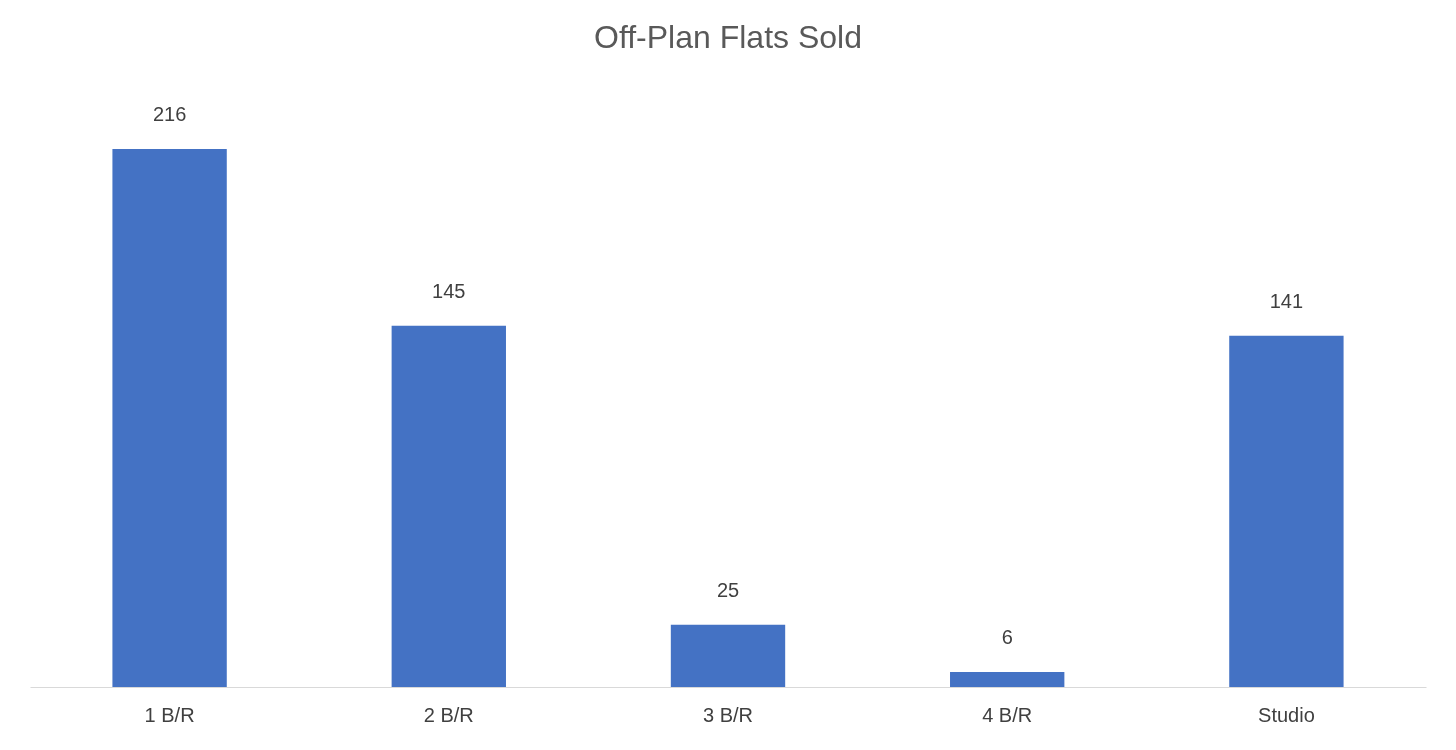 Image resolution: width=1456 pixels, height=750 pixels. I want to click on x-tick-label: 1 B/R, so click(169, 714).